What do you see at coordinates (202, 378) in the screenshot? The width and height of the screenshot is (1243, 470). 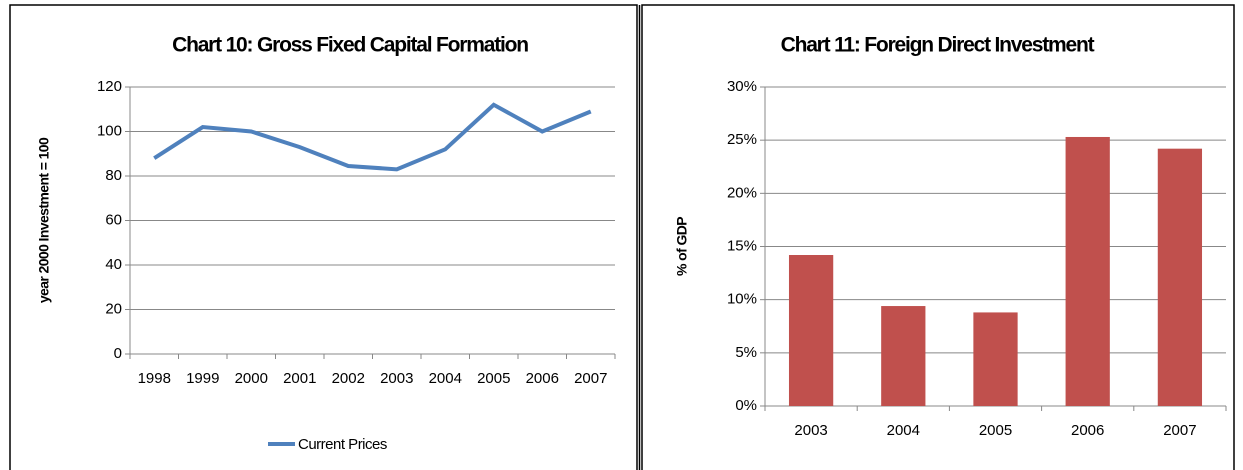 I see `x-tick-label: 1999` at bounding box center [202, 378].